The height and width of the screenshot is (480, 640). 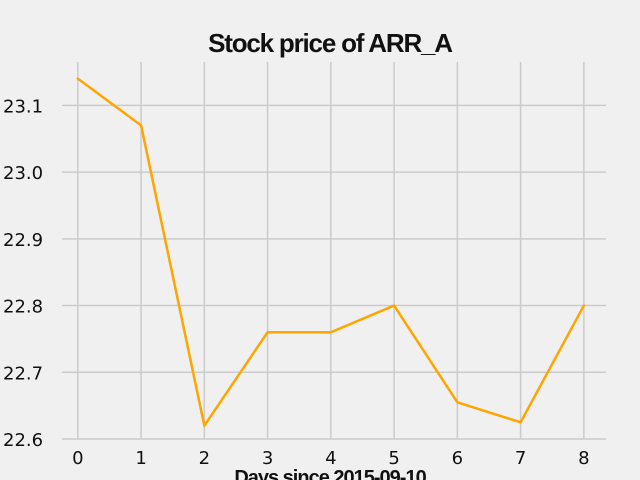 What do you see at coordinates (23, 173) in the screenshot?
I see `y-tick-label: 23.0` at bounding box center [23, 173].